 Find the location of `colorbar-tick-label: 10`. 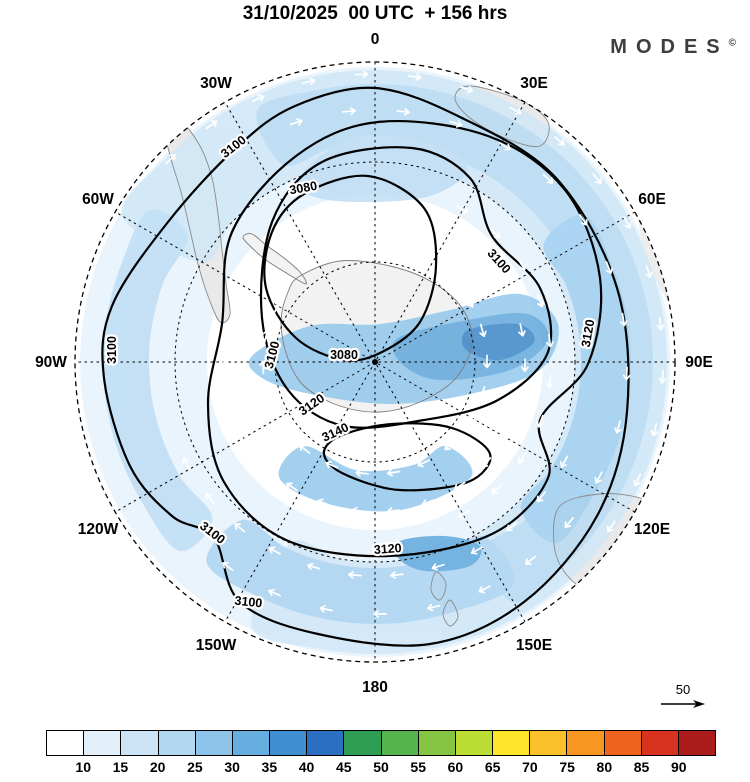

colorbar-tick-label: 10 is located at coordinates (83, 767).